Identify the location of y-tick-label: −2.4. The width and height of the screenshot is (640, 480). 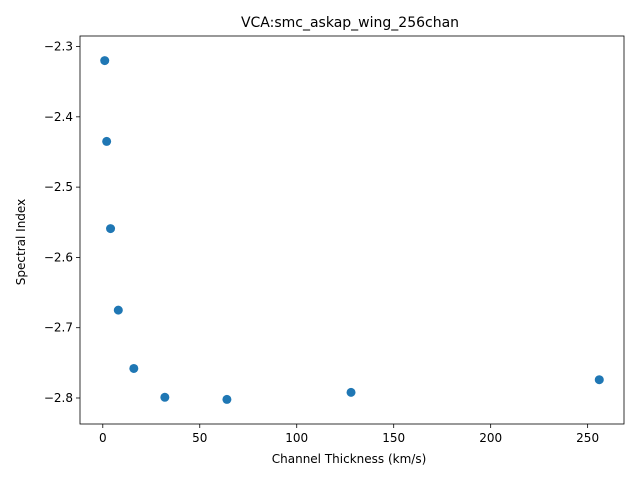
(58, 117).